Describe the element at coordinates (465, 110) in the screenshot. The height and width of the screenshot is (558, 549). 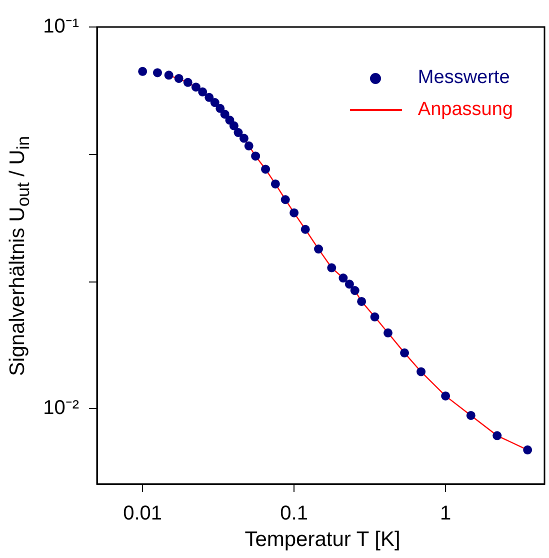
I see `legend-label: Anpassung` at that location.